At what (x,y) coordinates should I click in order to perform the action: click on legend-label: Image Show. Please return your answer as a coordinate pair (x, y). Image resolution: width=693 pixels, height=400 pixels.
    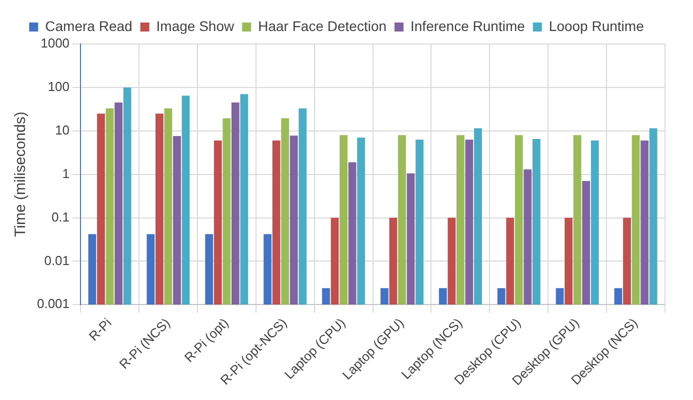
    Looking at the image, I should click on (196, 26).